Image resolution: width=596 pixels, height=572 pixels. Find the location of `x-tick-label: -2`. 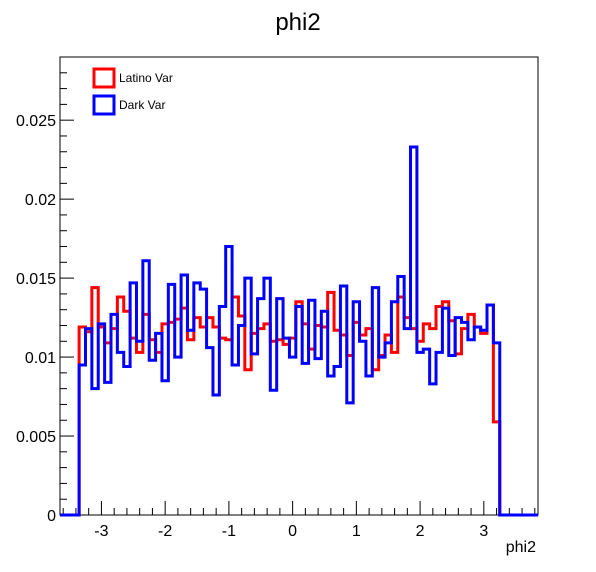

x-tick-label: -2 is located at coordinates (165, 531).